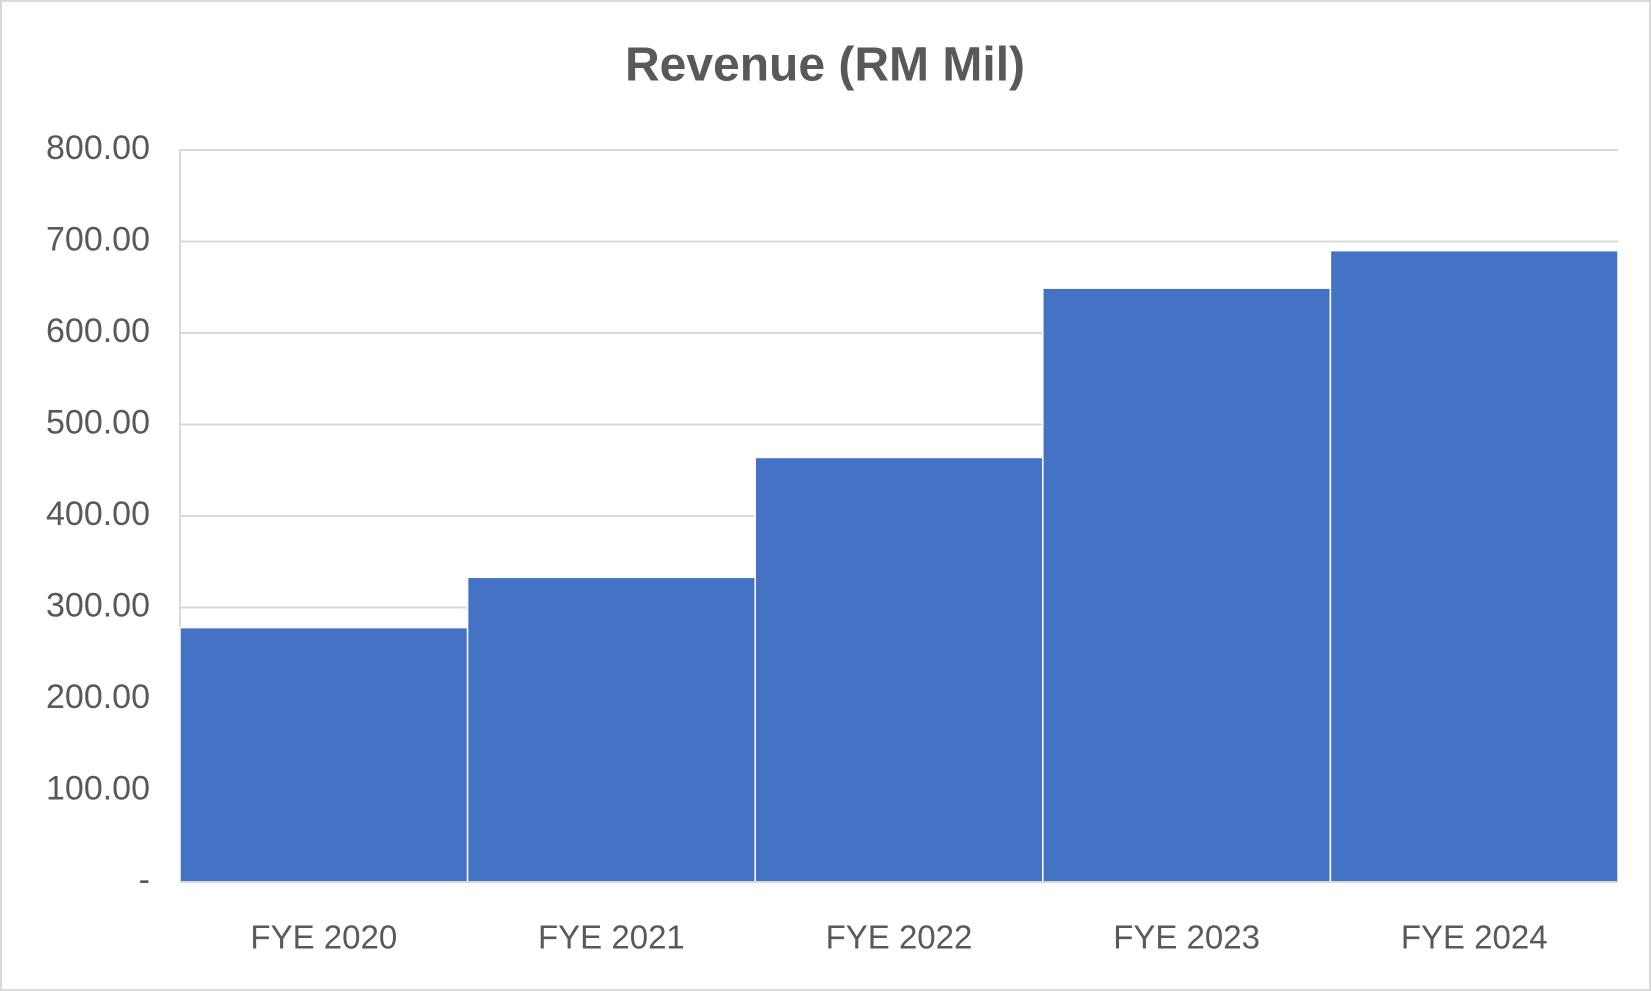  What do you see at coordinates (1186, 937) in the screenshot?
I see `x-tick-label: FYE 2023` at bounding box center [1186, 937].